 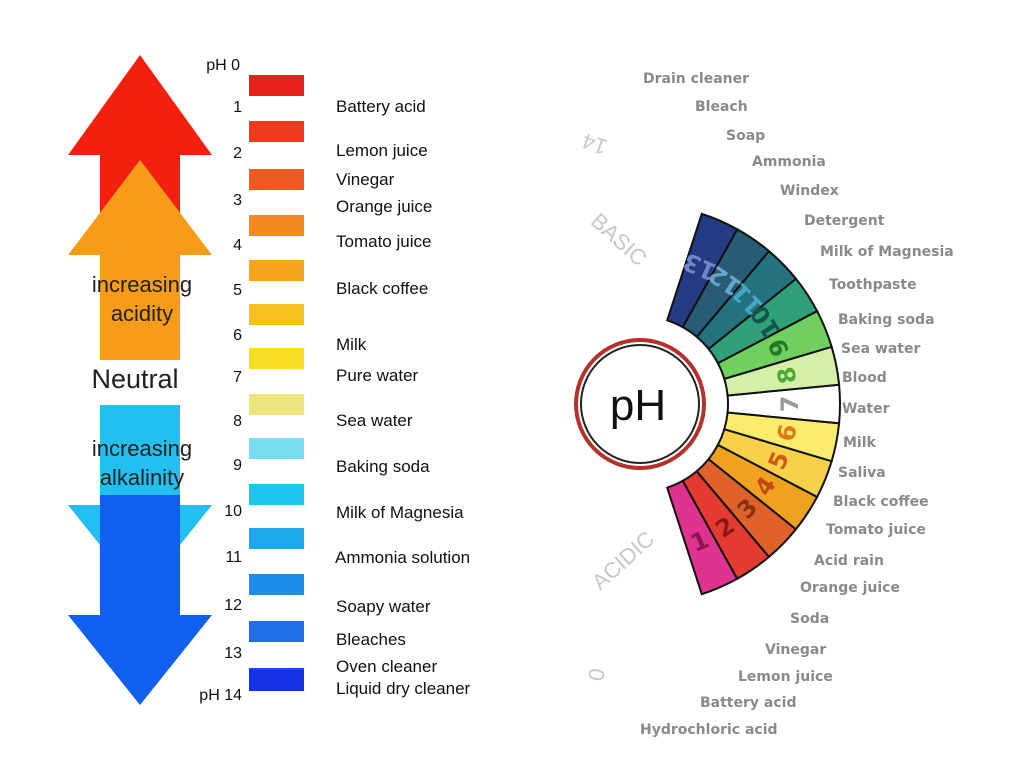 What do you see at coordinates (619, 239) in the screenshot?
I see `basic-label: BASIC` at bounding box center [619, 239].